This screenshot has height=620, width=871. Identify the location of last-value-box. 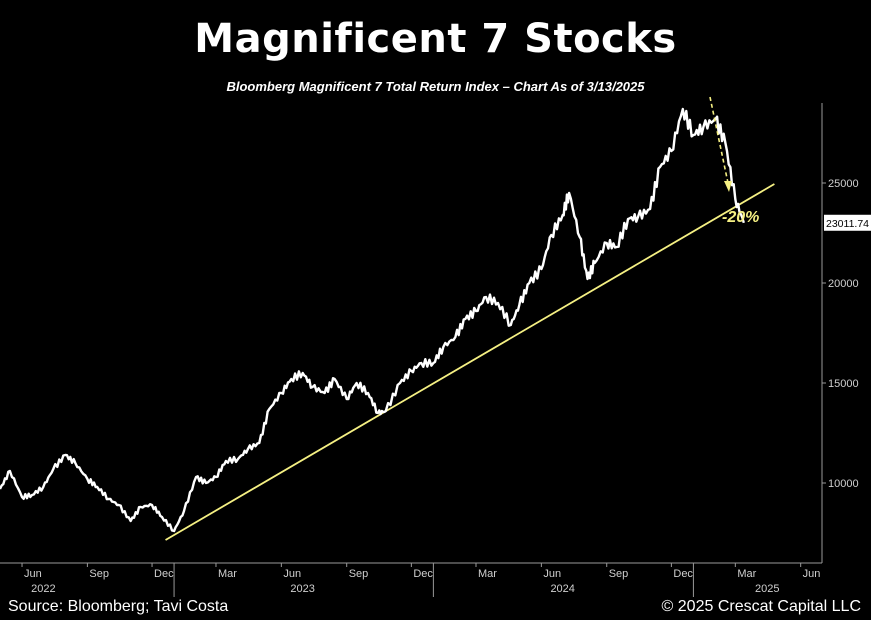
(847, 222).